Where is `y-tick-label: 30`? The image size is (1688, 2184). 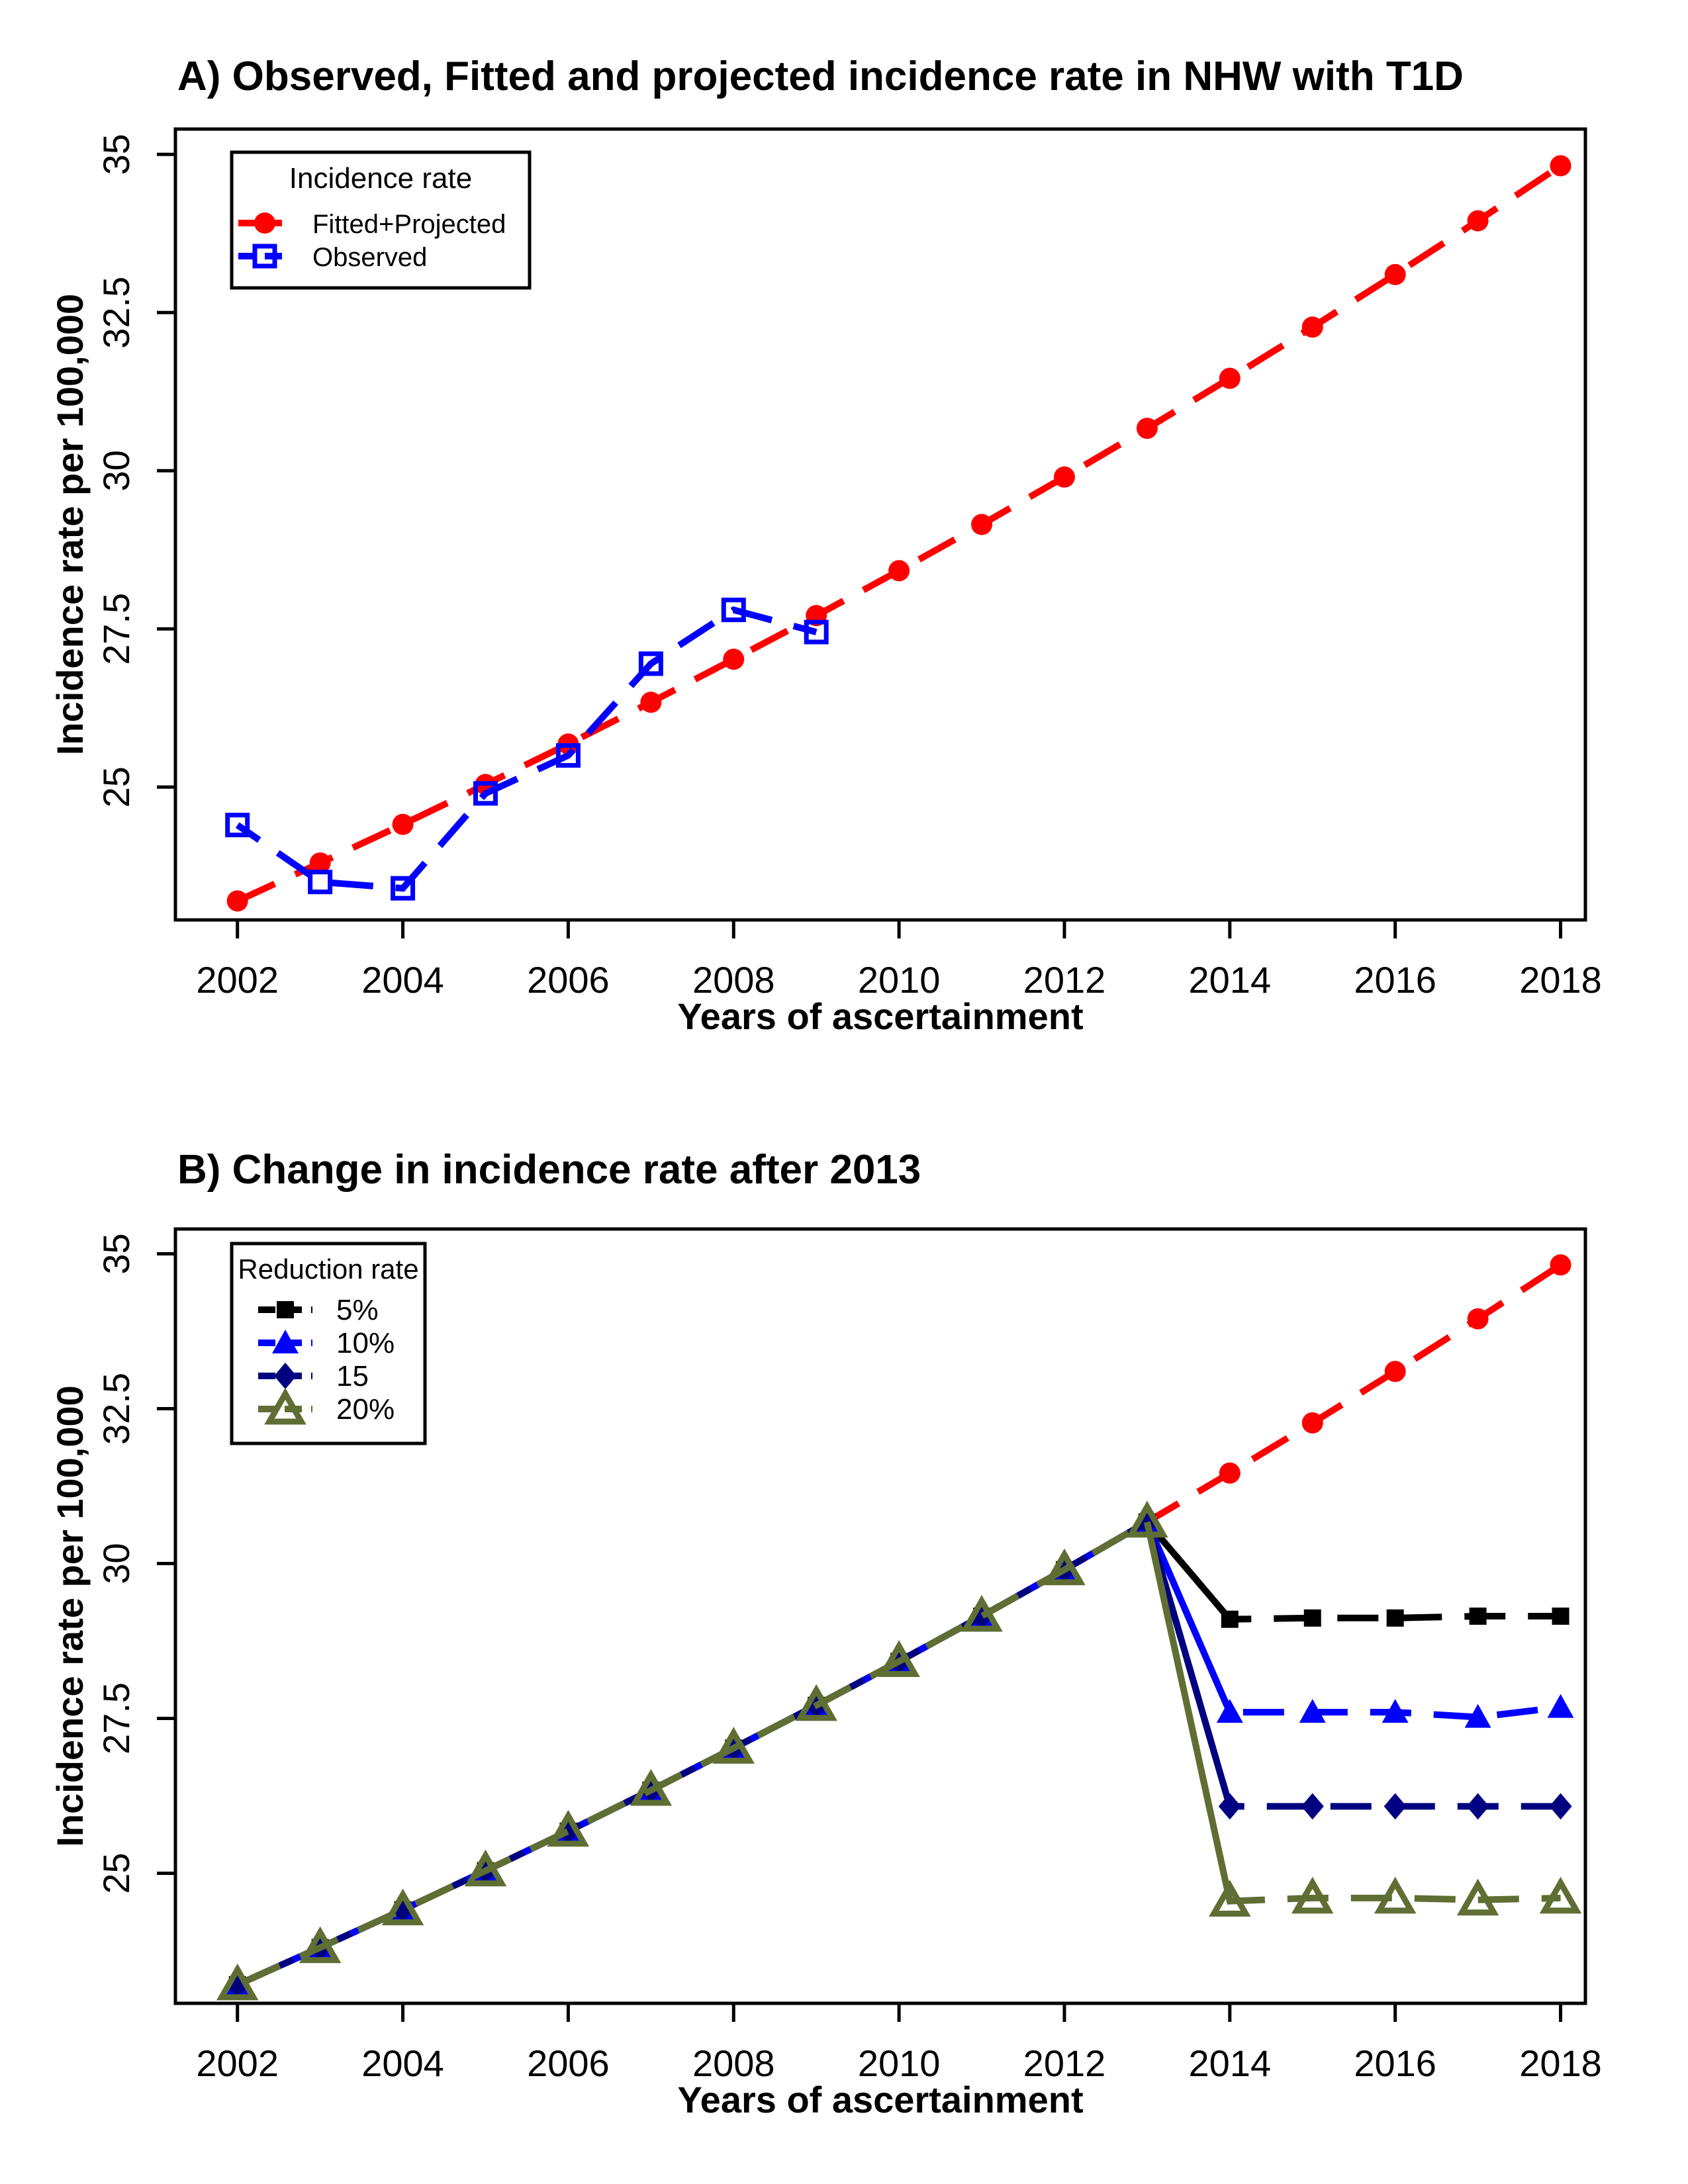 y-tick-label: 30 is located at coordinates (116, 1564).